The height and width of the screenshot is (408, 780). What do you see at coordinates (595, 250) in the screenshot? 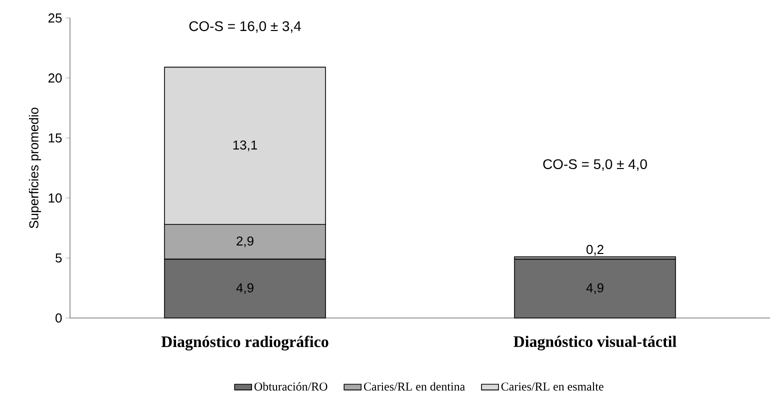
I see `data-label: 0,2` at bounding box center [595, 250].